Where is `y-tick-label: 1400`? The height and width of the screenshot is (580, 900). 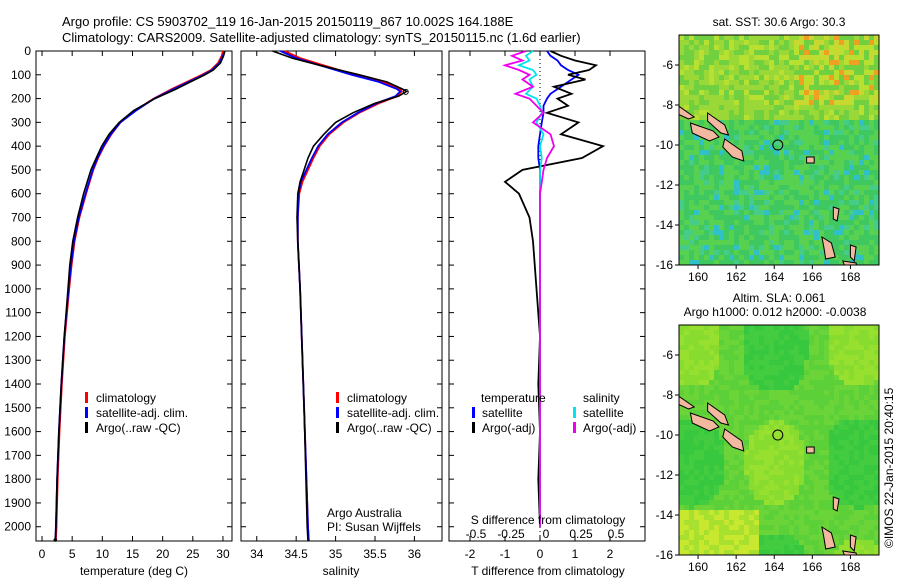 y-tick-label: 1400 is located at coordinates (17, 384).